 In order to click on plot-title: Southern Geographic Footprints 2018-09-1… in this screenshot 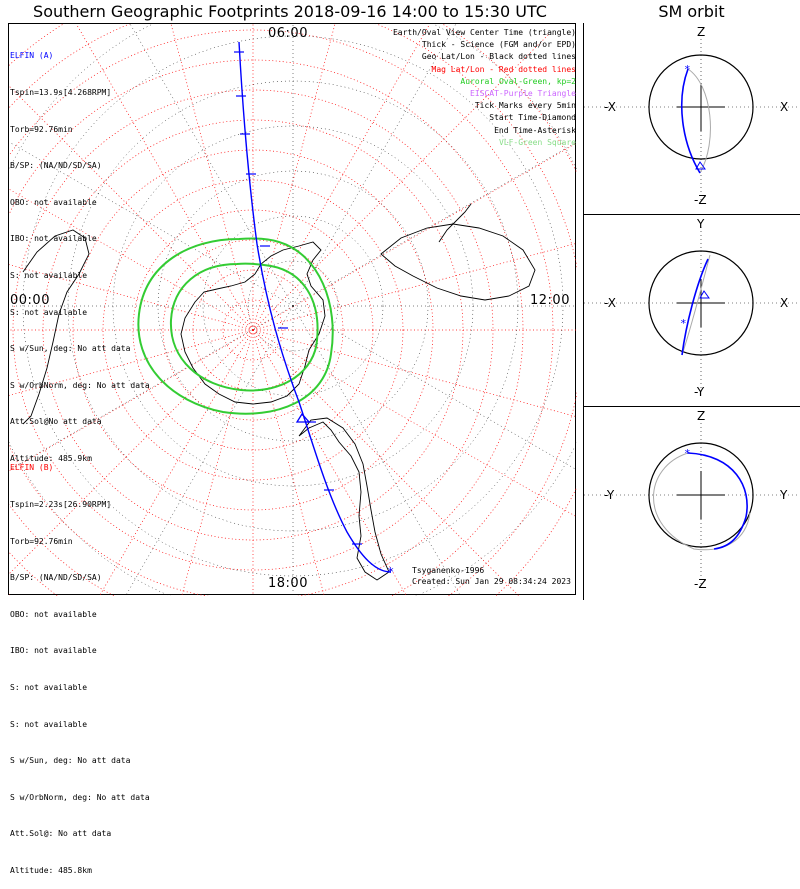, I will do `click(290, 11)`.